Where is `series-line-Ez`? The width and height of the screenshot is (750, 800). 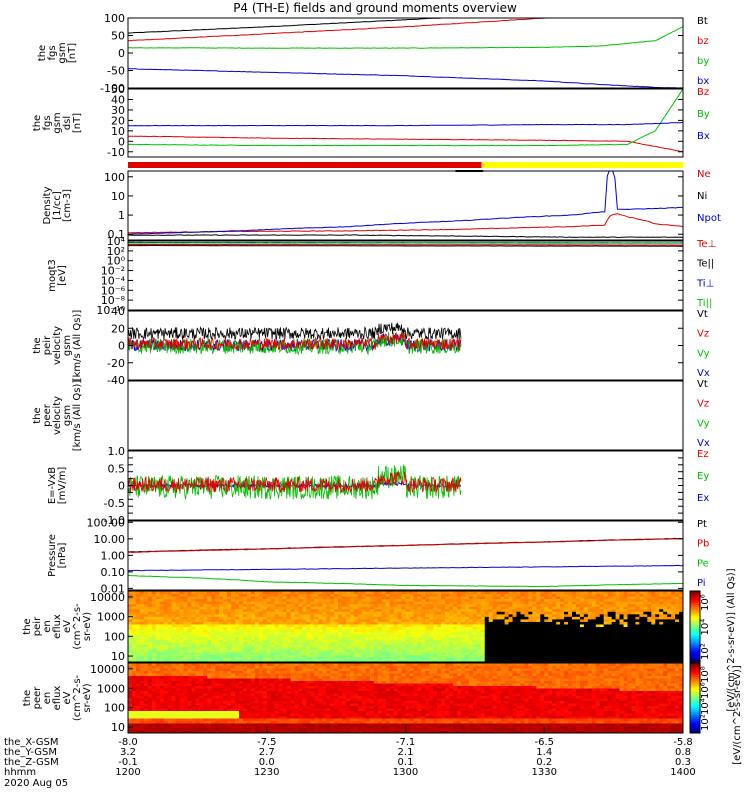
series-line-Ez is located at coordinates (295, 482).